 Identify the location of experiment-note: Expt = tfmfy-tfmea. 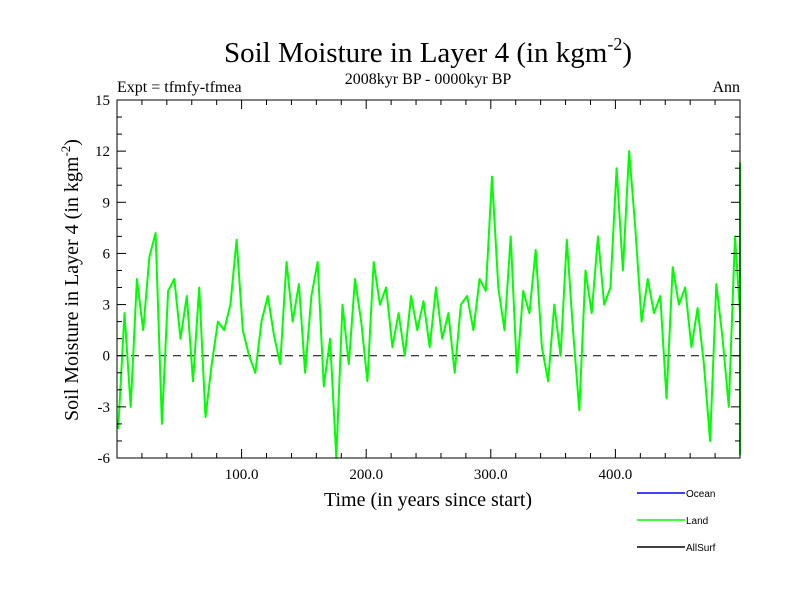
(179, 87).